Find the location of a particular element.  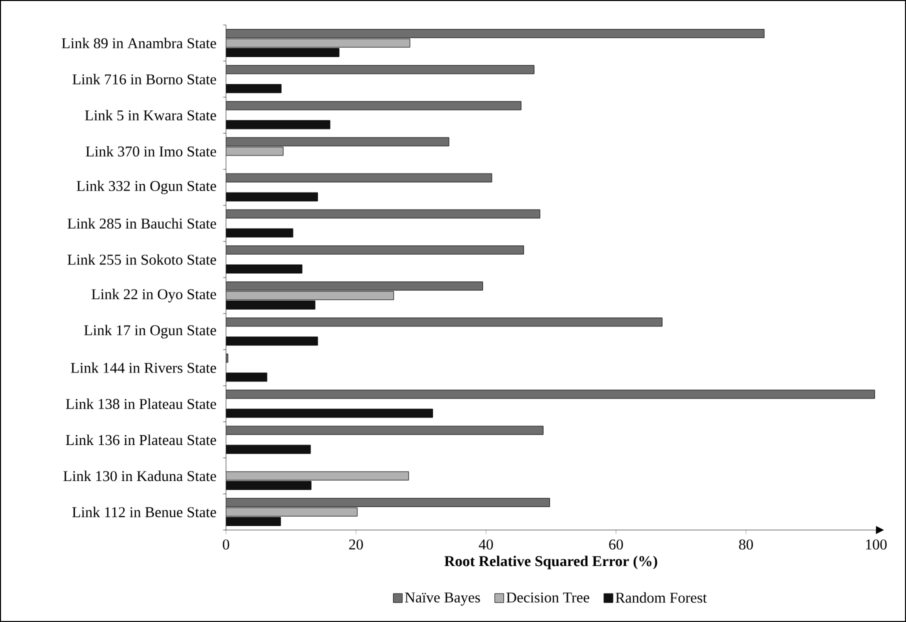

y-tick-label: Link 130 in Kaduna State is located at coordinates (139, 476).